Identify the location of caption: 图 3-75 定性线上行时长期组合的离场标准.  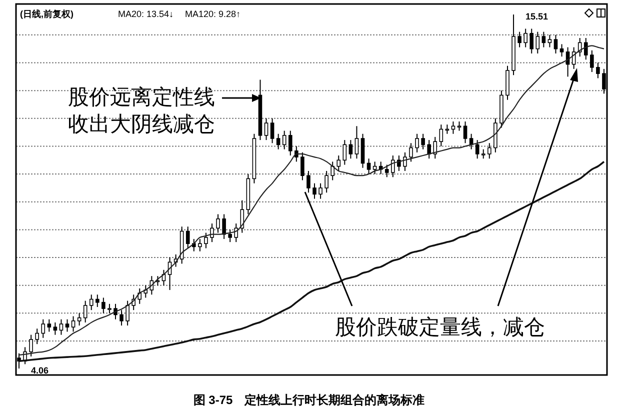
(309, 400).